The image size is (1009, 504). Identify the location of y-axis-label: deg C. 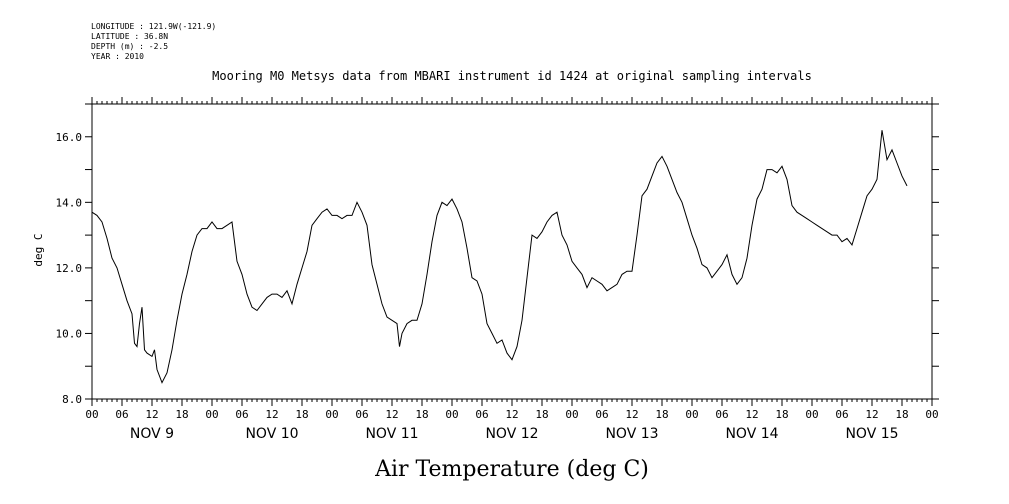
(38, 249).